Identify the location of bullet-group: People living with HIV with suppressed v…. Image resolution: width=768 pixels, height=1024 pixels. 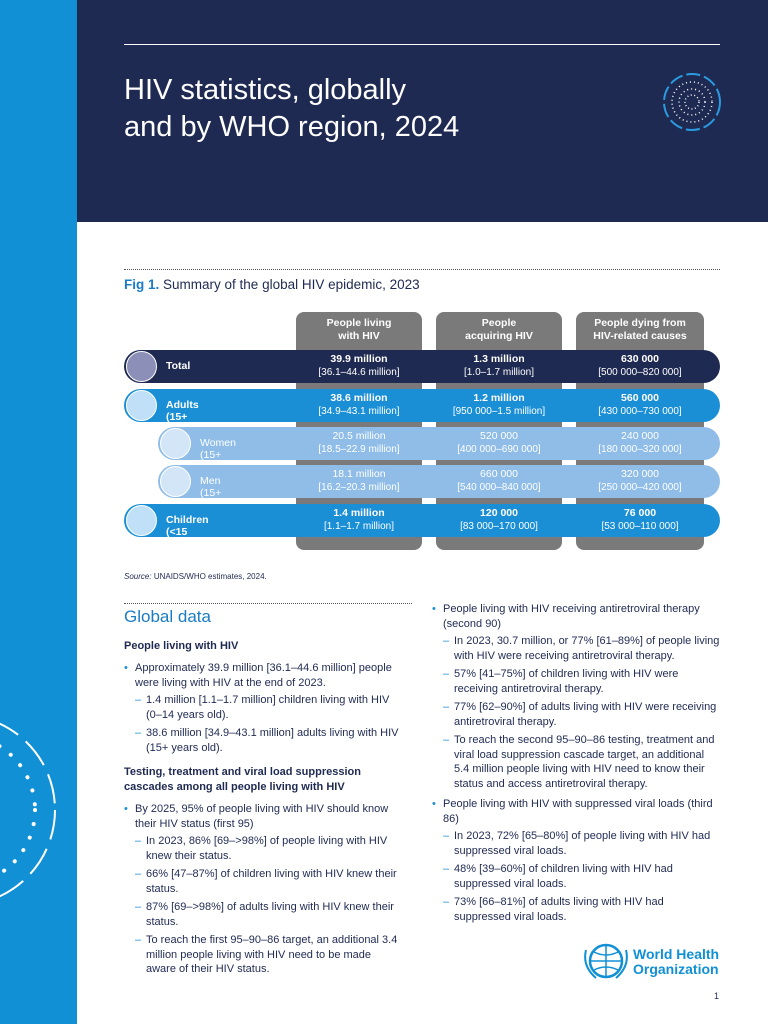
(576, 860).